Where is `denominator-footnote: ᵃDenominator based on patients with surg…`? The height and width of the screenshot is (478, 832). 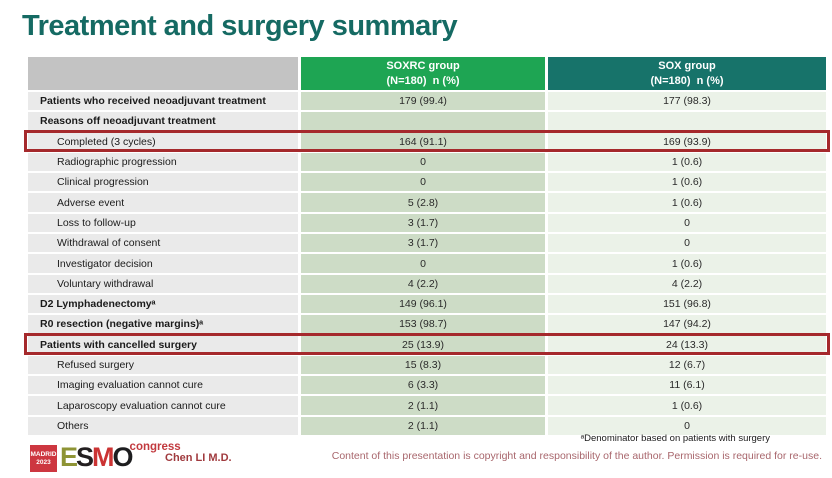
denominator-footnote: ᵃDenominator based on patients with surg… is located at coordinates (675, 438).